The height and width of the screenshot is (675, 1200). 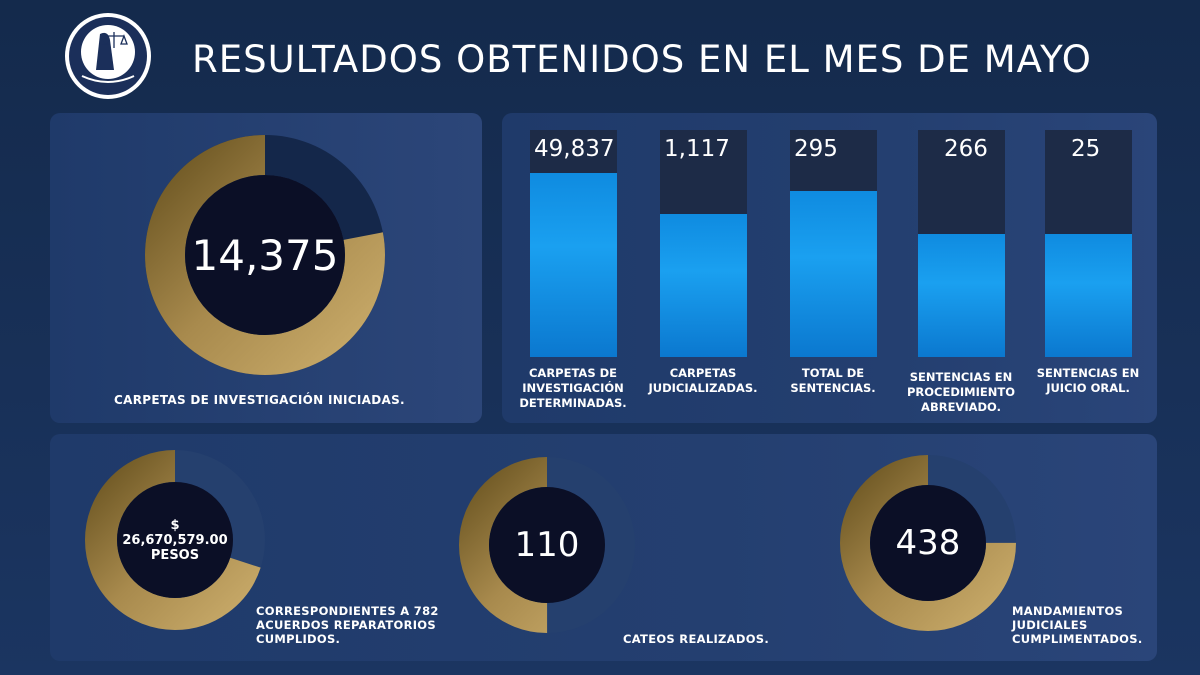 I want to click on amount: $ 26,670,579.00, so click(x=175, y=532).